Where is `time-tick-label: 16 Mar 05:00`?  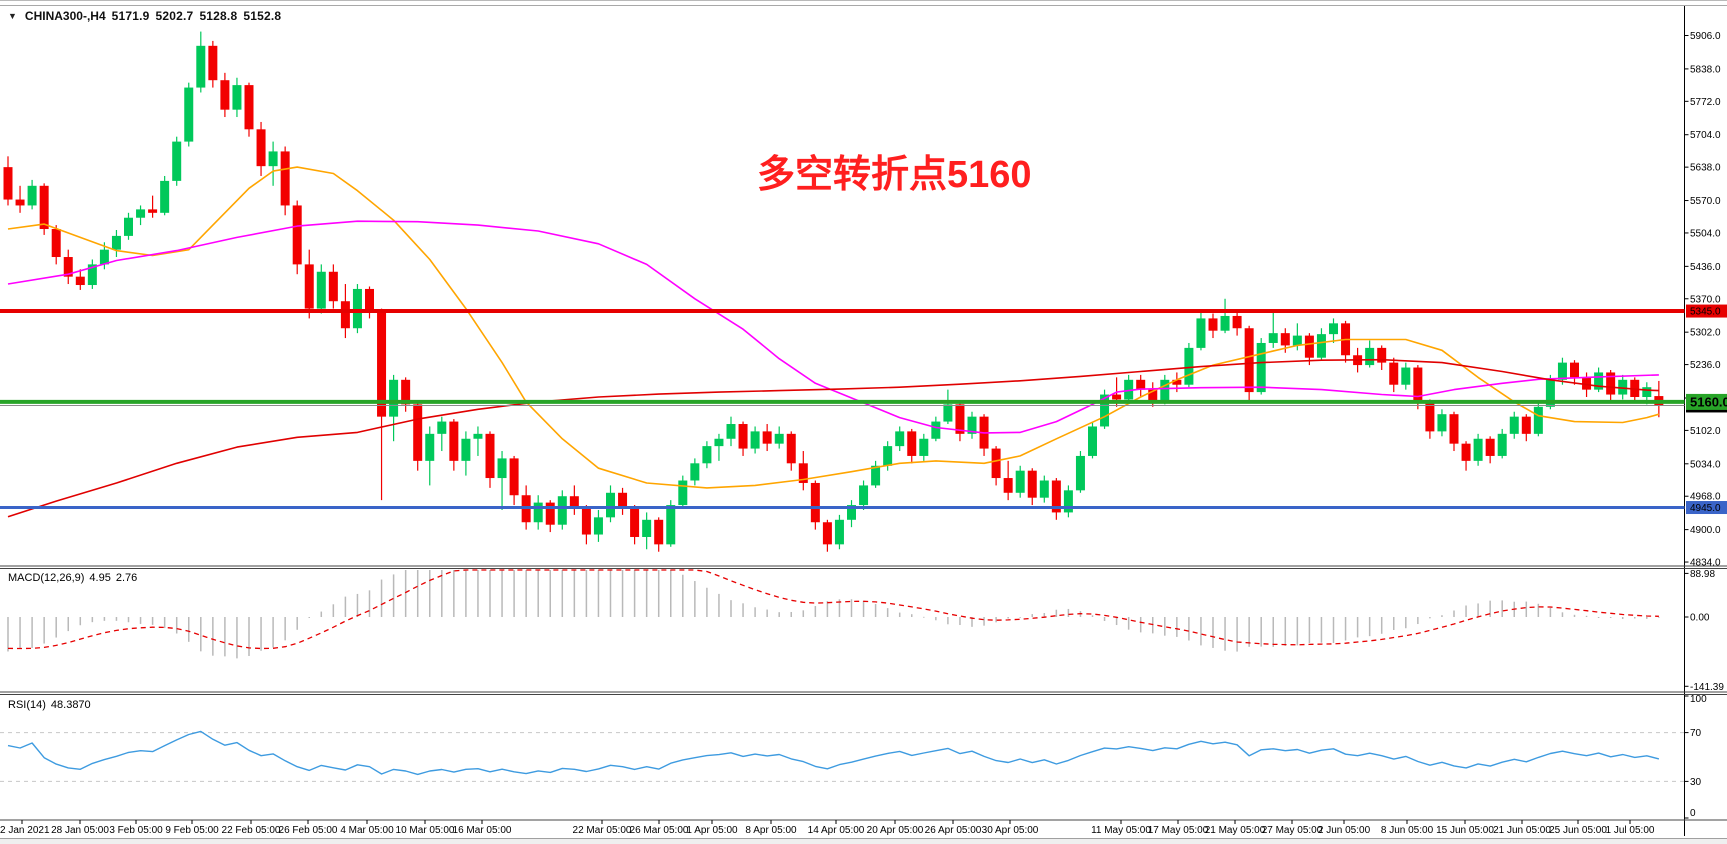
time-tick-label: 16 Mar 05:00 is located at coordinates (482, 830).